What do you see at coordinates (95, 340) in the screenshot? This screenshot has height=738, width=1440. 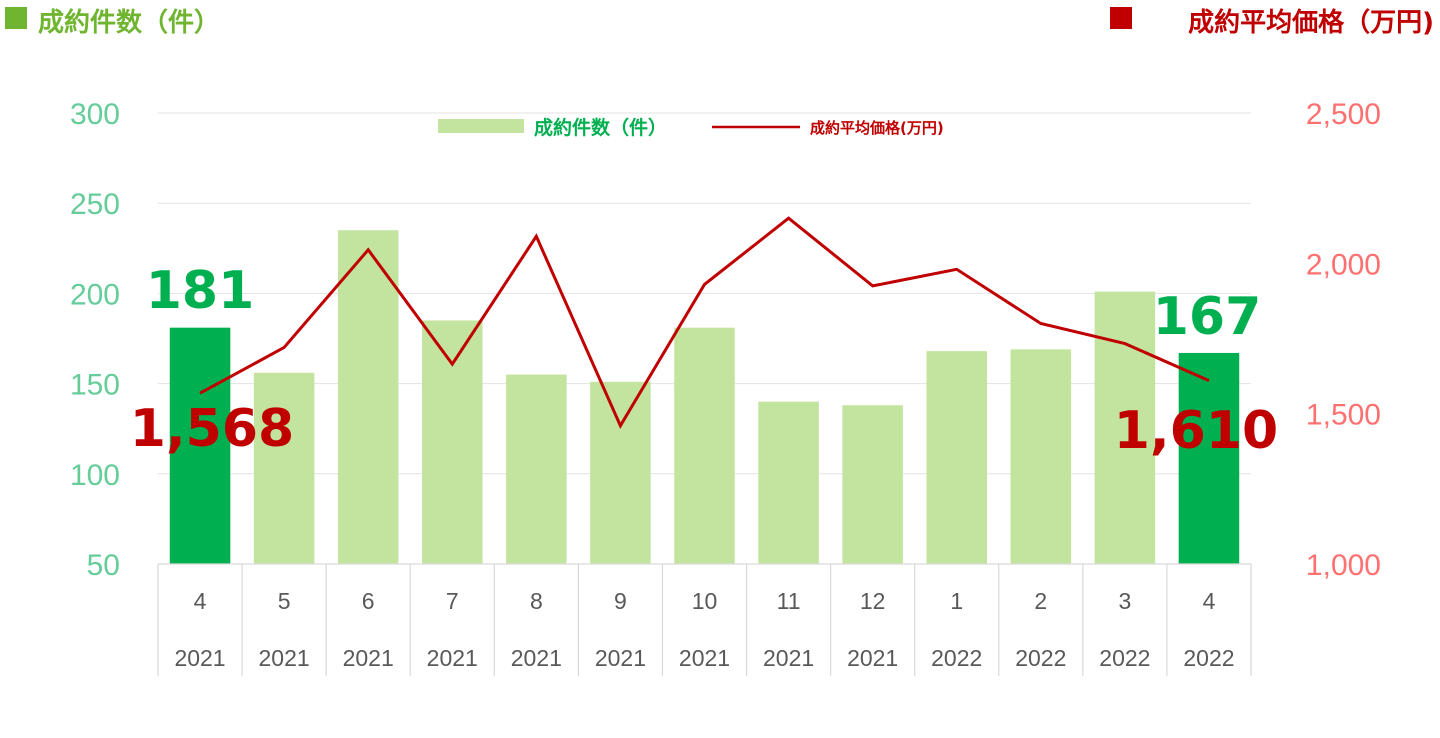 I see `left-axis: 300 250 200 150 100 50` at bounding box center [95, 340].